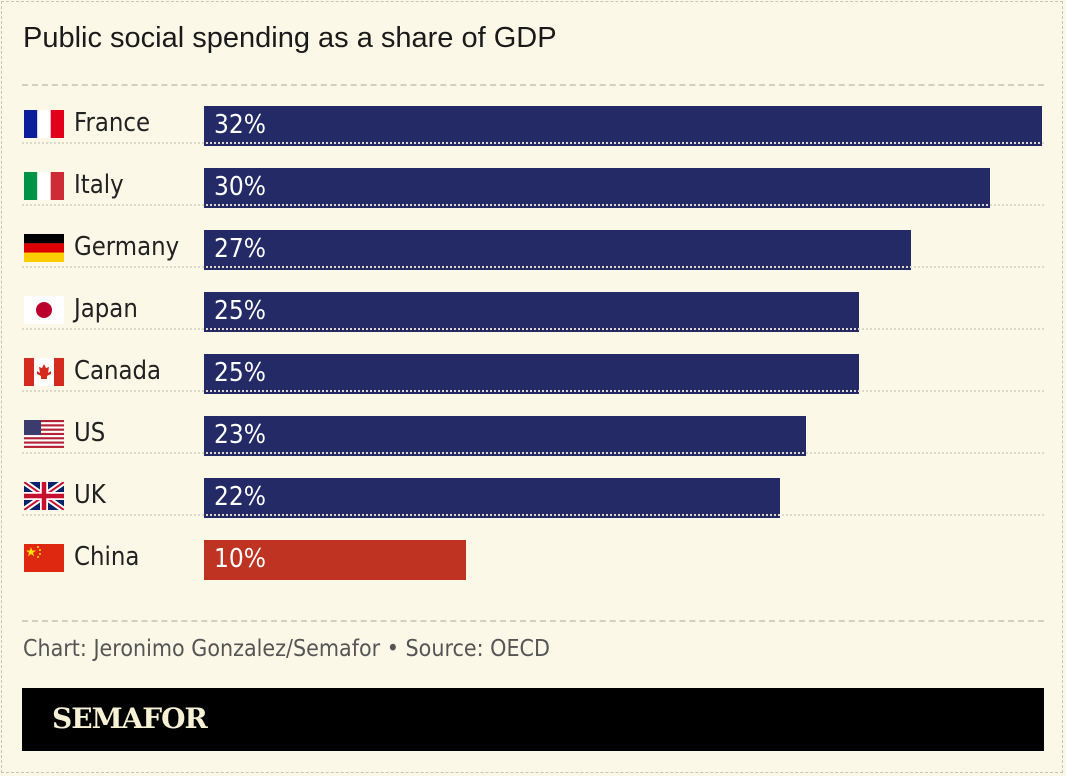 This screenshot has width=1066, height=776. Describe the element at coordinates (112, 123) in the screenshot. I see `category-label: France` at that location.